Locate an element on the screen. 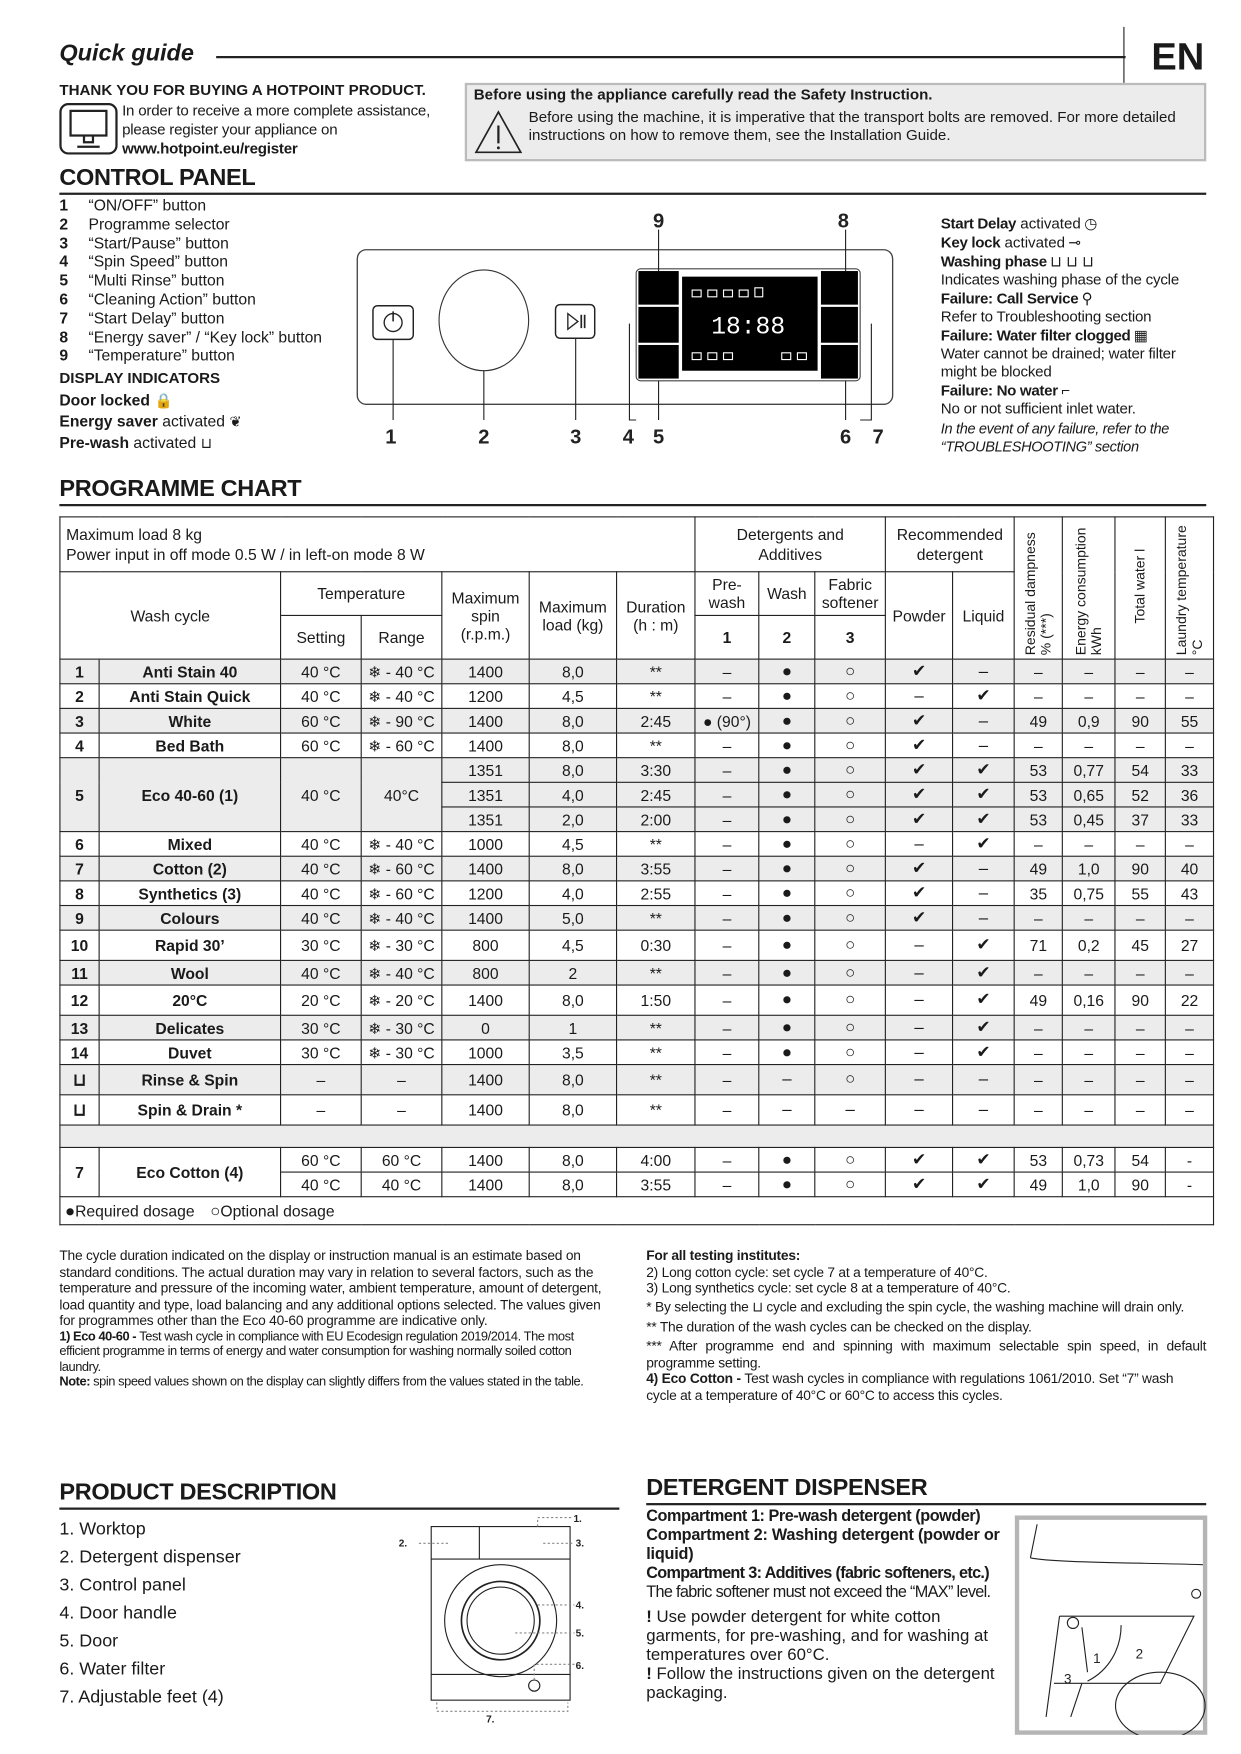 The height and width of the screenshot is (1754, 1241). indicator-name: Pre-wash is located at coordinates (94, 442).